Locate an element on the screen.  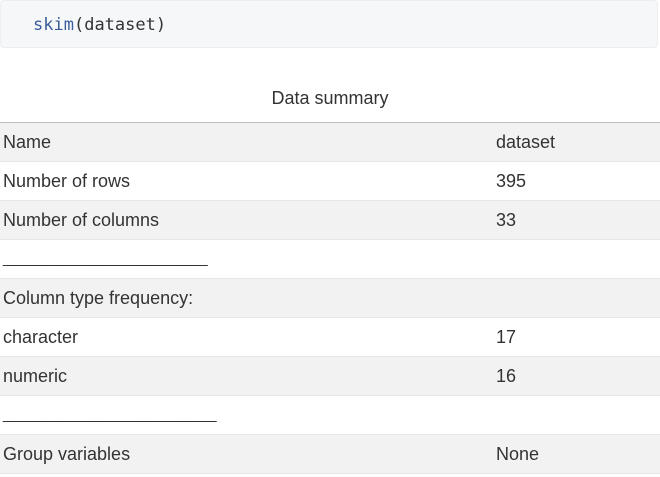
table-caption: Data summary is located at coordinates (330, 98).